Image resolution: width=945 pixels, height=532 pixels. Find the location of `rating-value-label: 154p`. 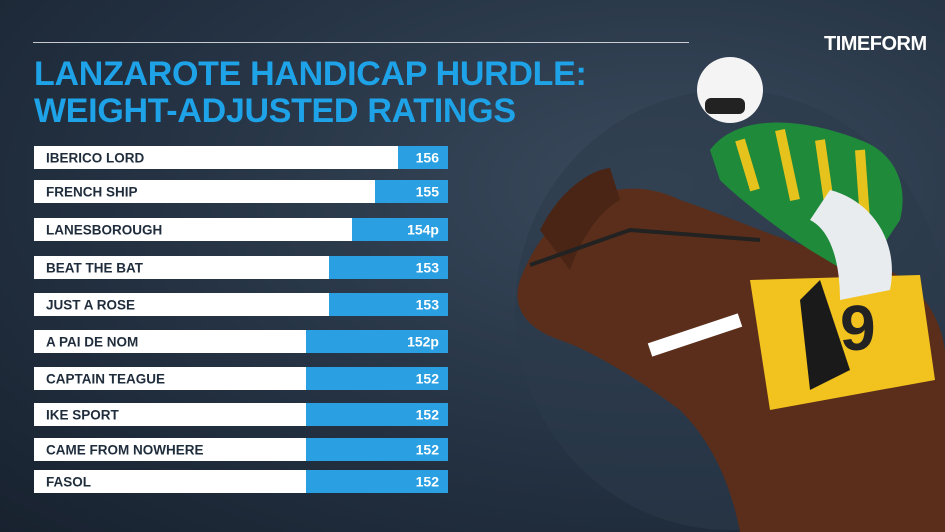

rating-value-label: 154p is located at coordinates (423, 230).